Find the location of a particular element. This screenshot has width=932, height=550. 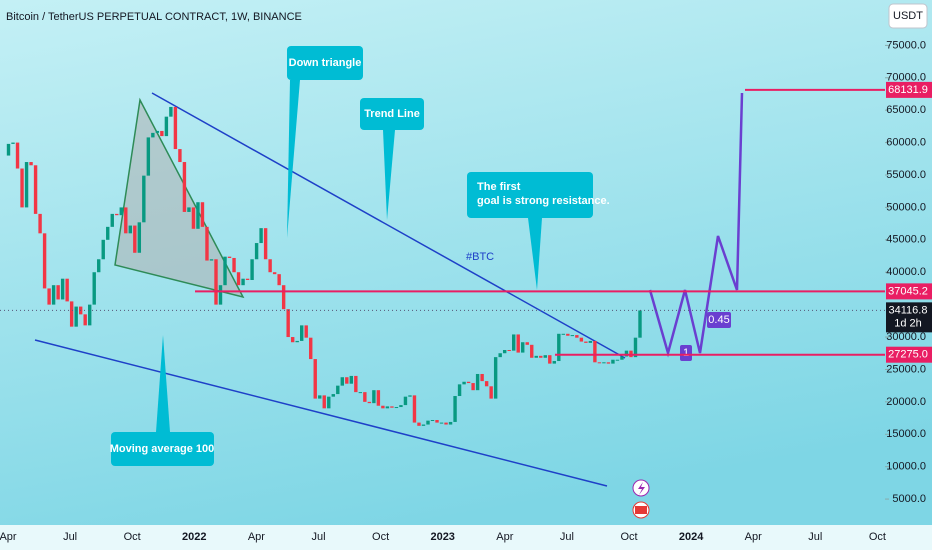

y-tick-label: 60000.0 is located at coordinates (906, 142).